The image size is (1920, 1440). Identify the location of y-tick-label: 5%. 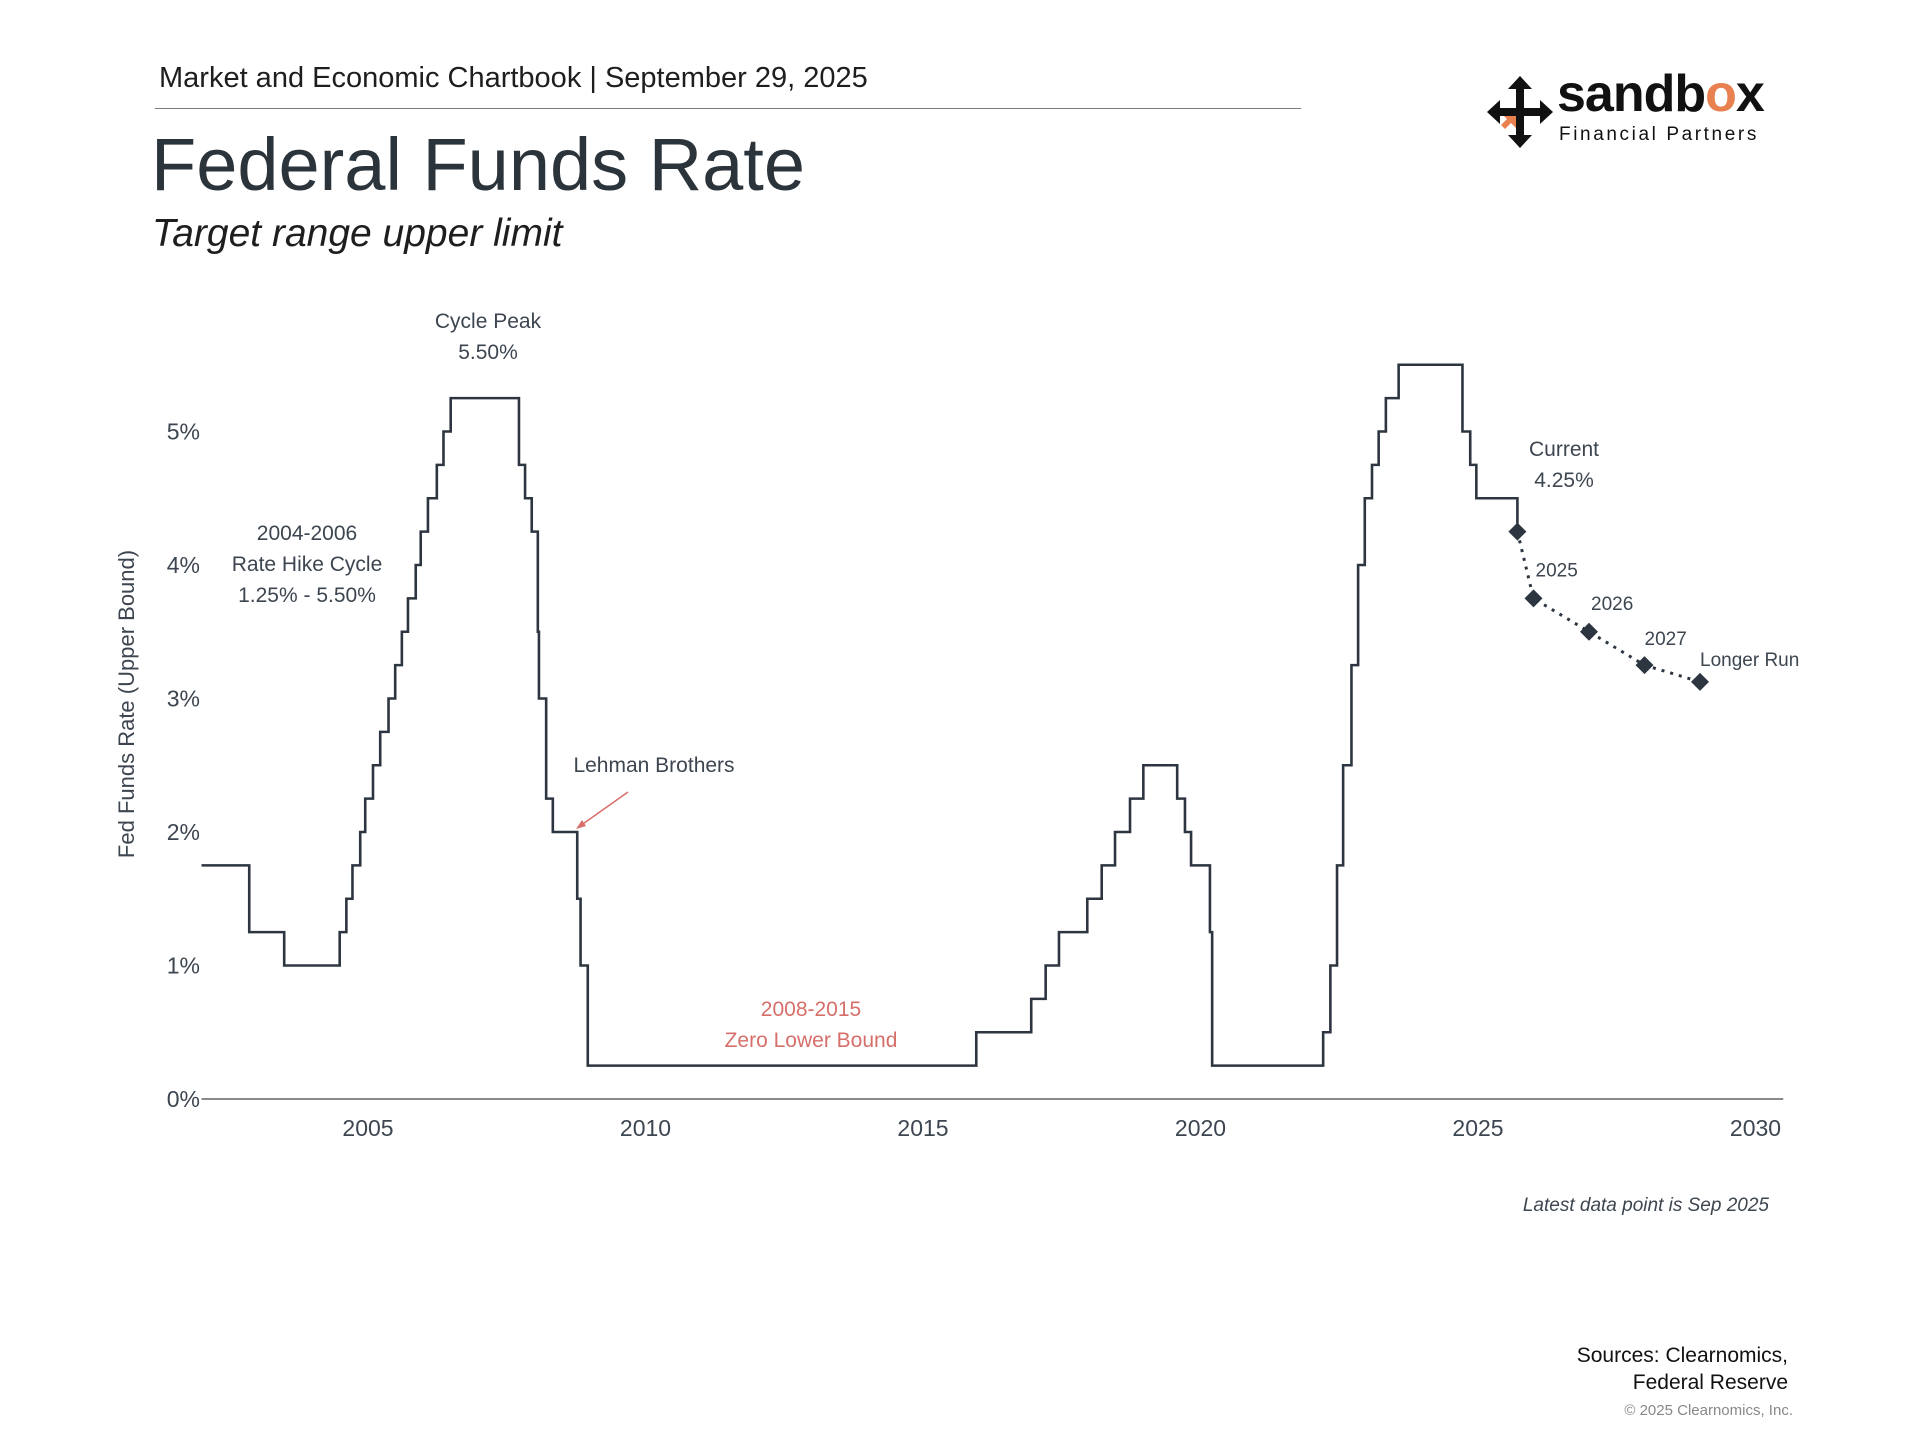
(183, 432).